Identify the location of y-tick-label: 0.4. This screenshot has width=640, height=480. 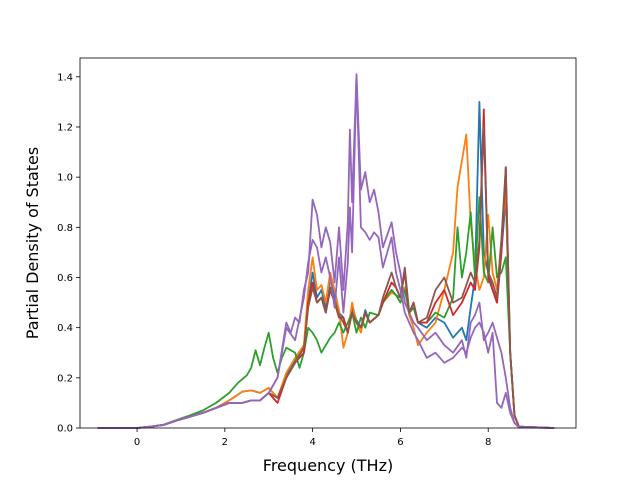
(65, 328).